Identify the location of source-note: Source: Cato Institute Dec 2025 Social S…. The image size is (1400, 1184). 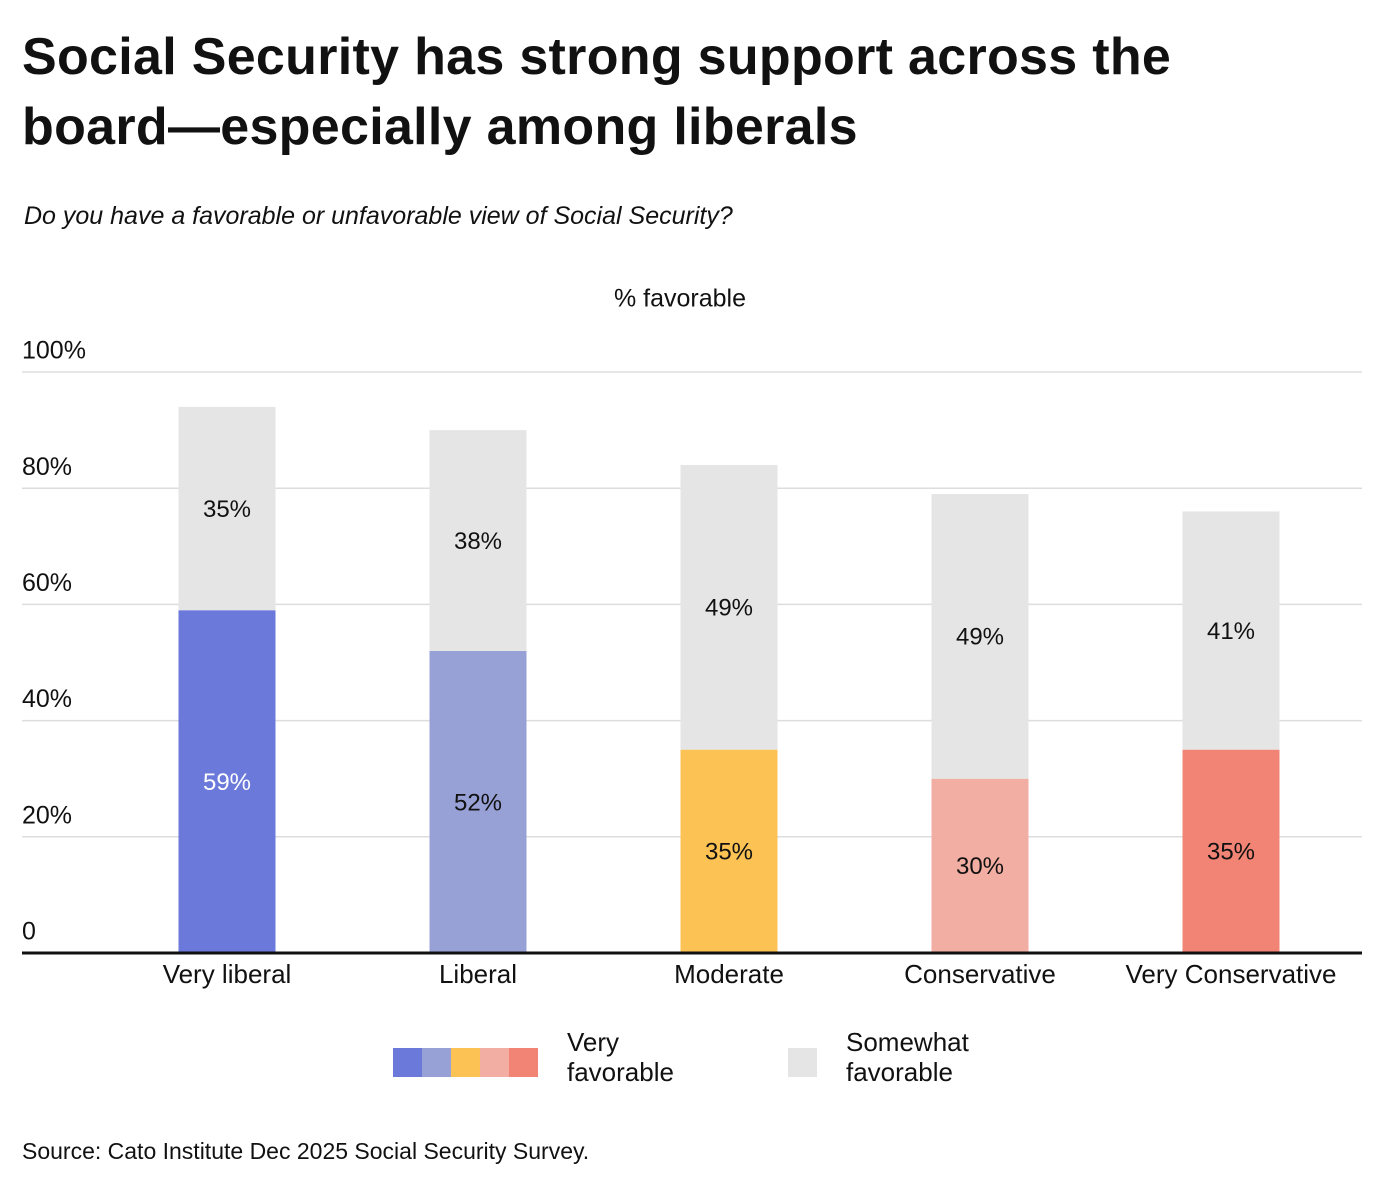
(306, 1151).